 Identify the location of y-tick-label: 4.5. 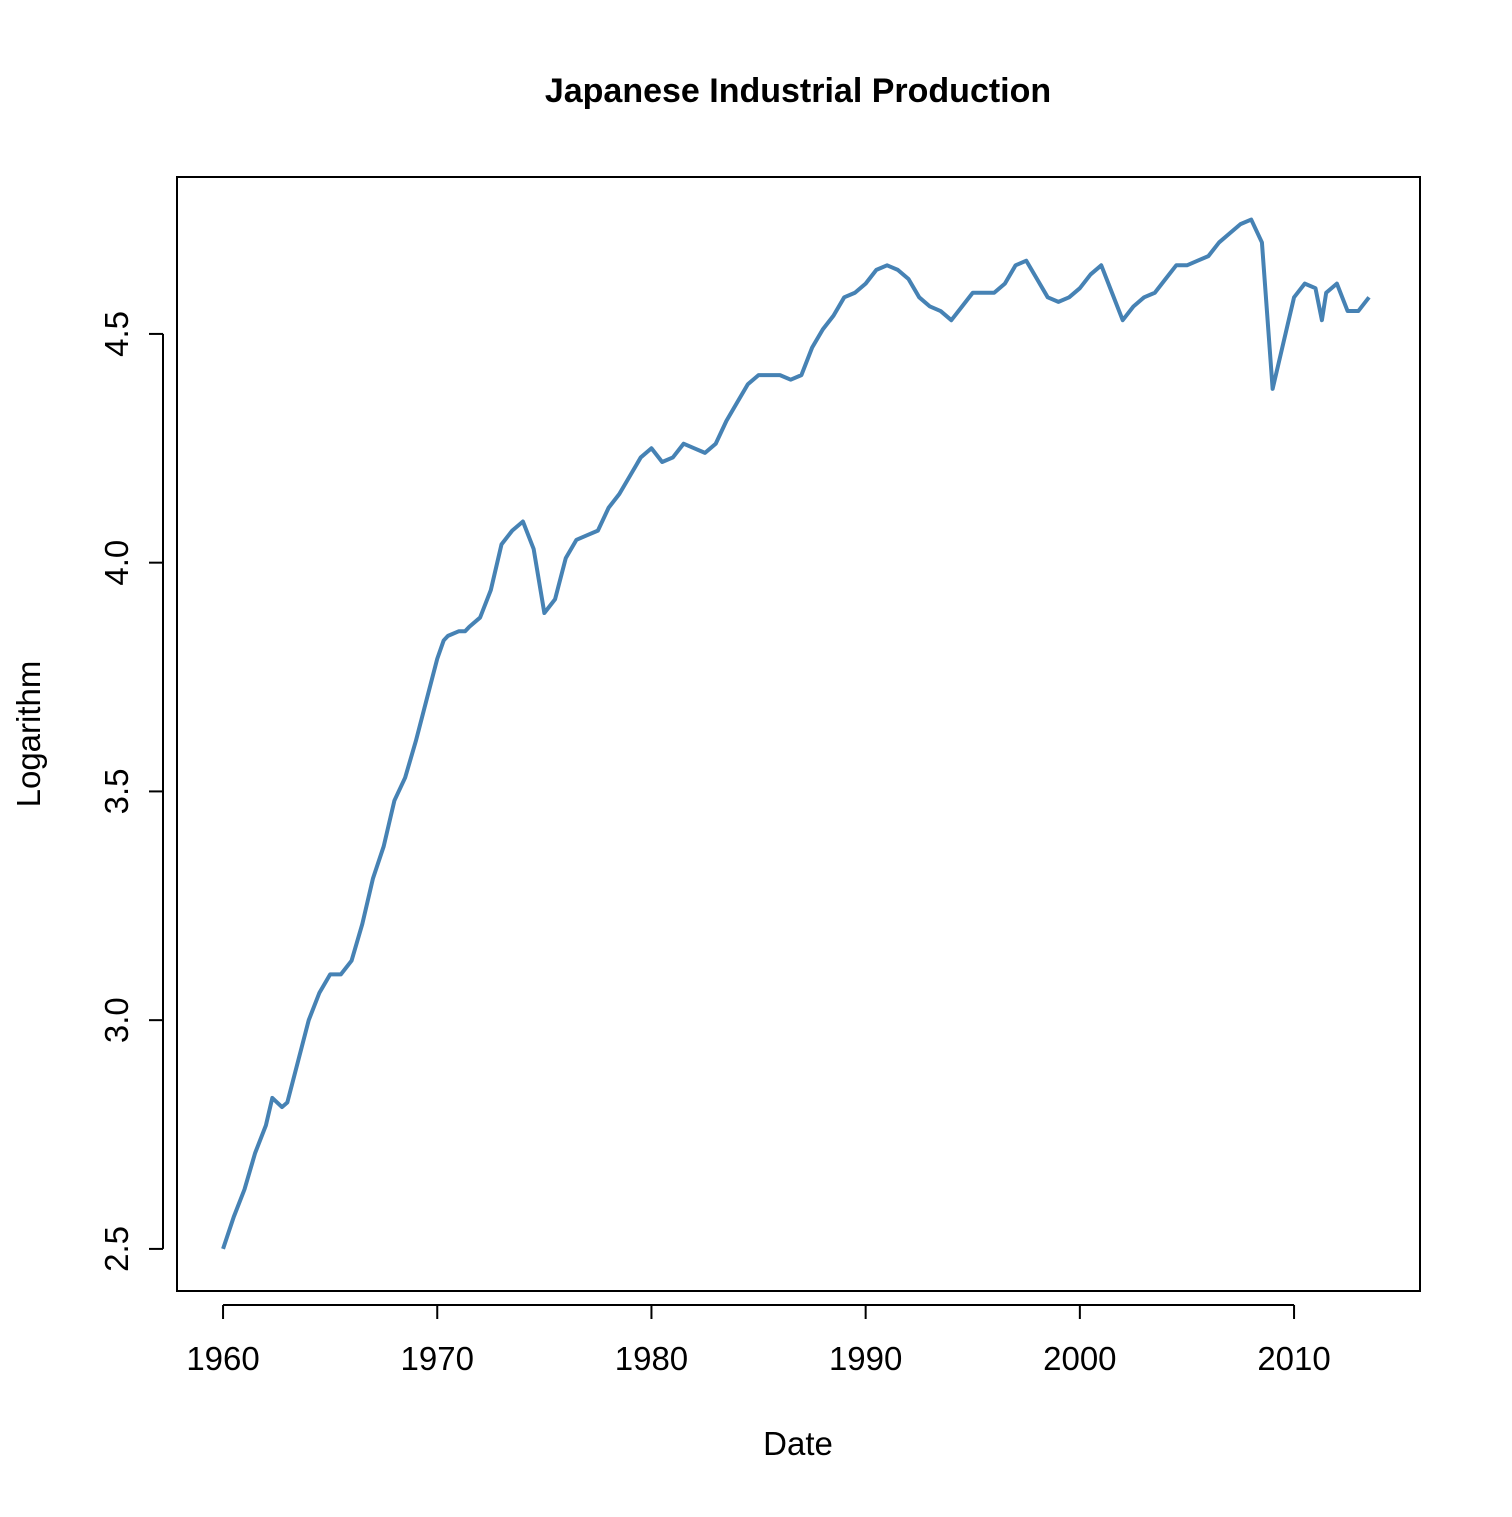
(116, 334).